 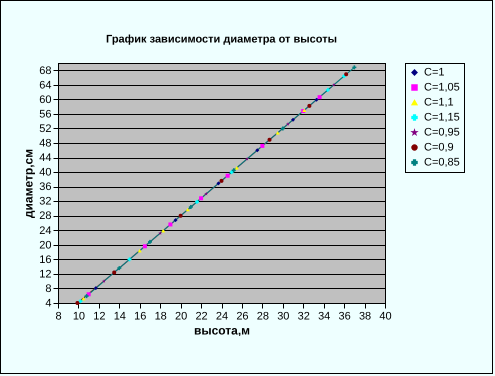 What do you see at coordinates (58, 316) in the screenshot?
I see `x-tick-label: 8` at bounding box center [58, 316].